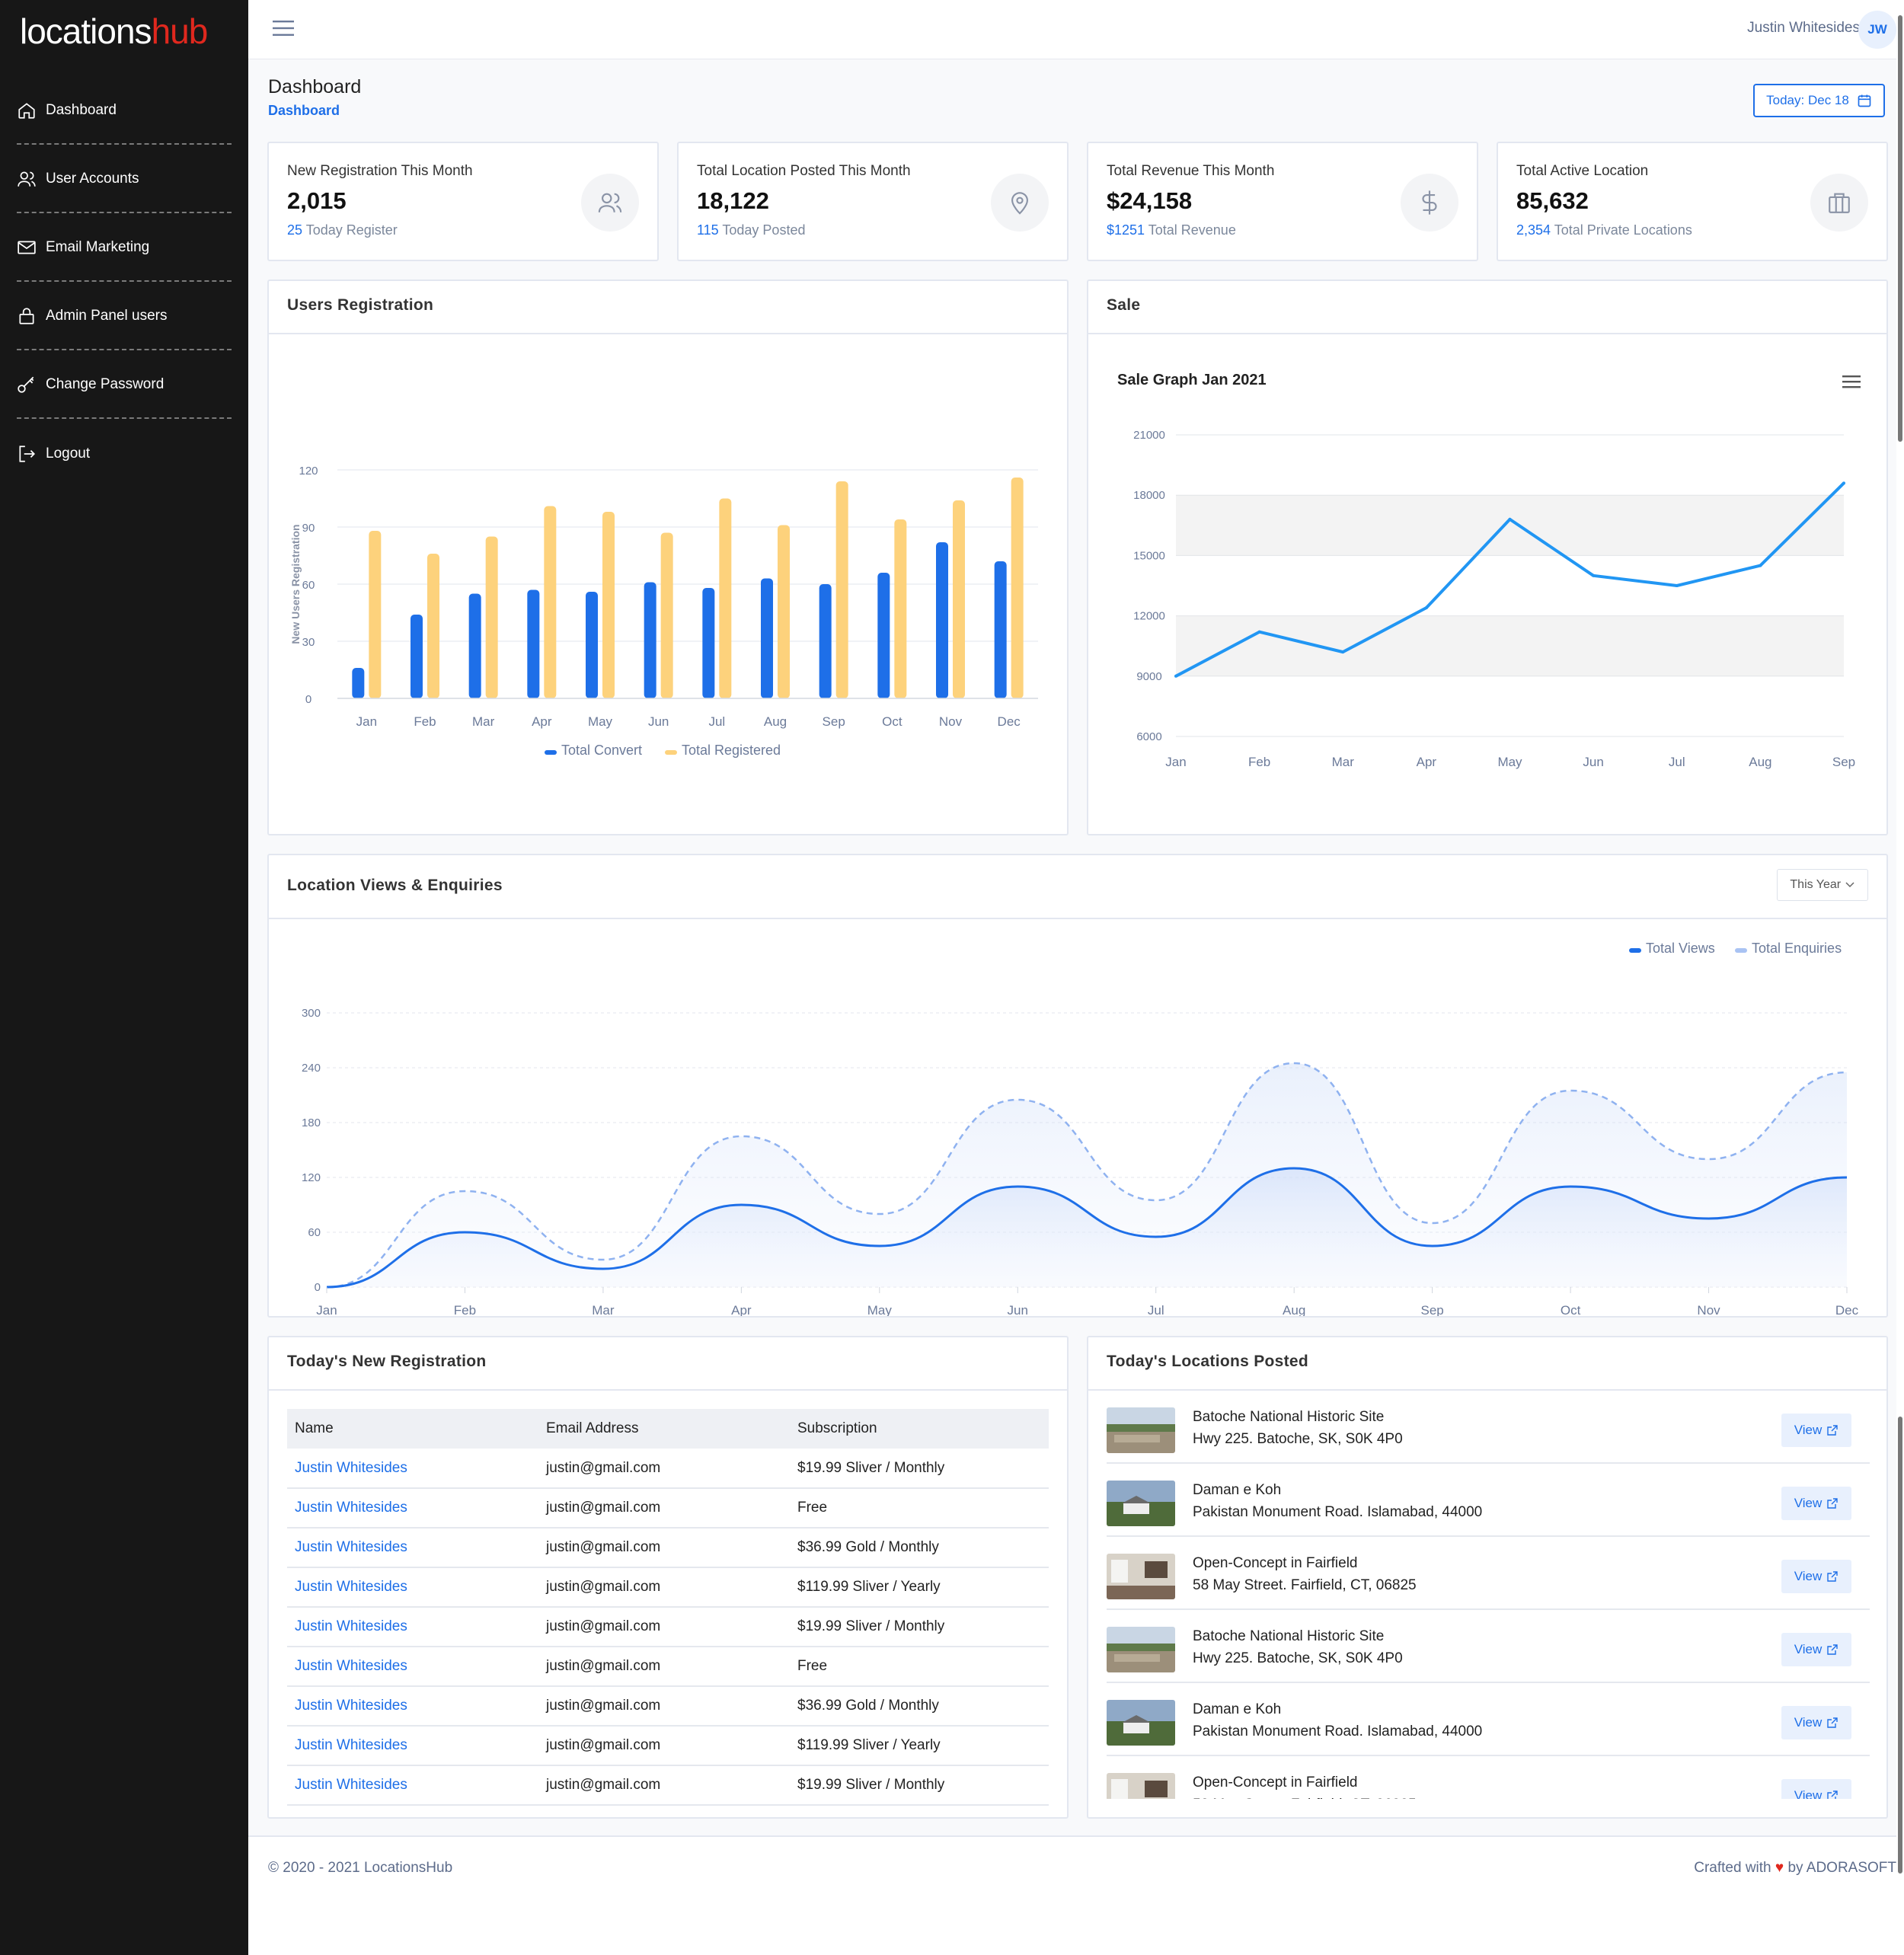 The image size is (1904, 1955). I want to click on legend-label-views: Total Views, so click(1680, 948).